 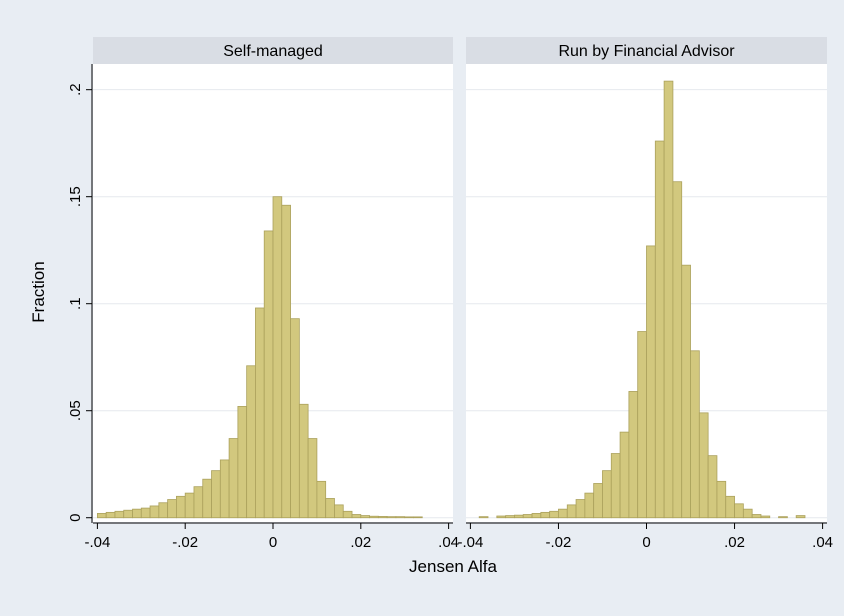 I want to click on y-tick-label: .05, so click(x=75, y=410).